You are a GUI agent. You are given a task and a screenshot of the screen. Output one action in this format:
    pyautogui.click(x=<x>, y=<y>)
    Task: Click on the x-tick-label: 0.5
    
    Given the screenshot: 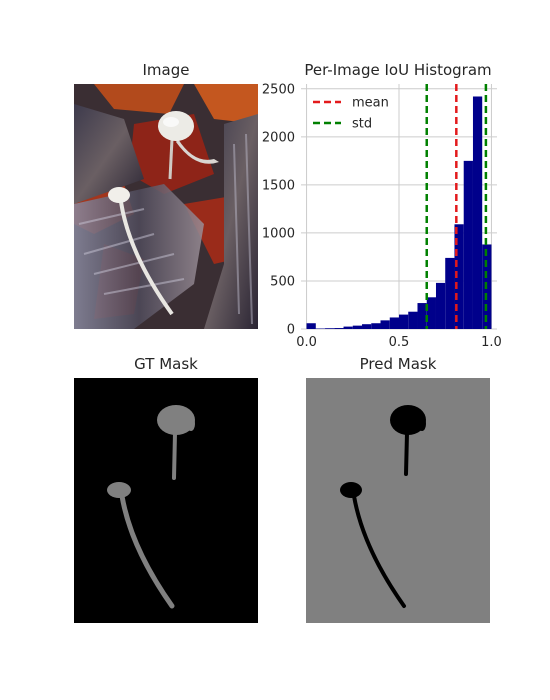 What is the action you would take?
    pyautogui.click(x=399, y=342)
    